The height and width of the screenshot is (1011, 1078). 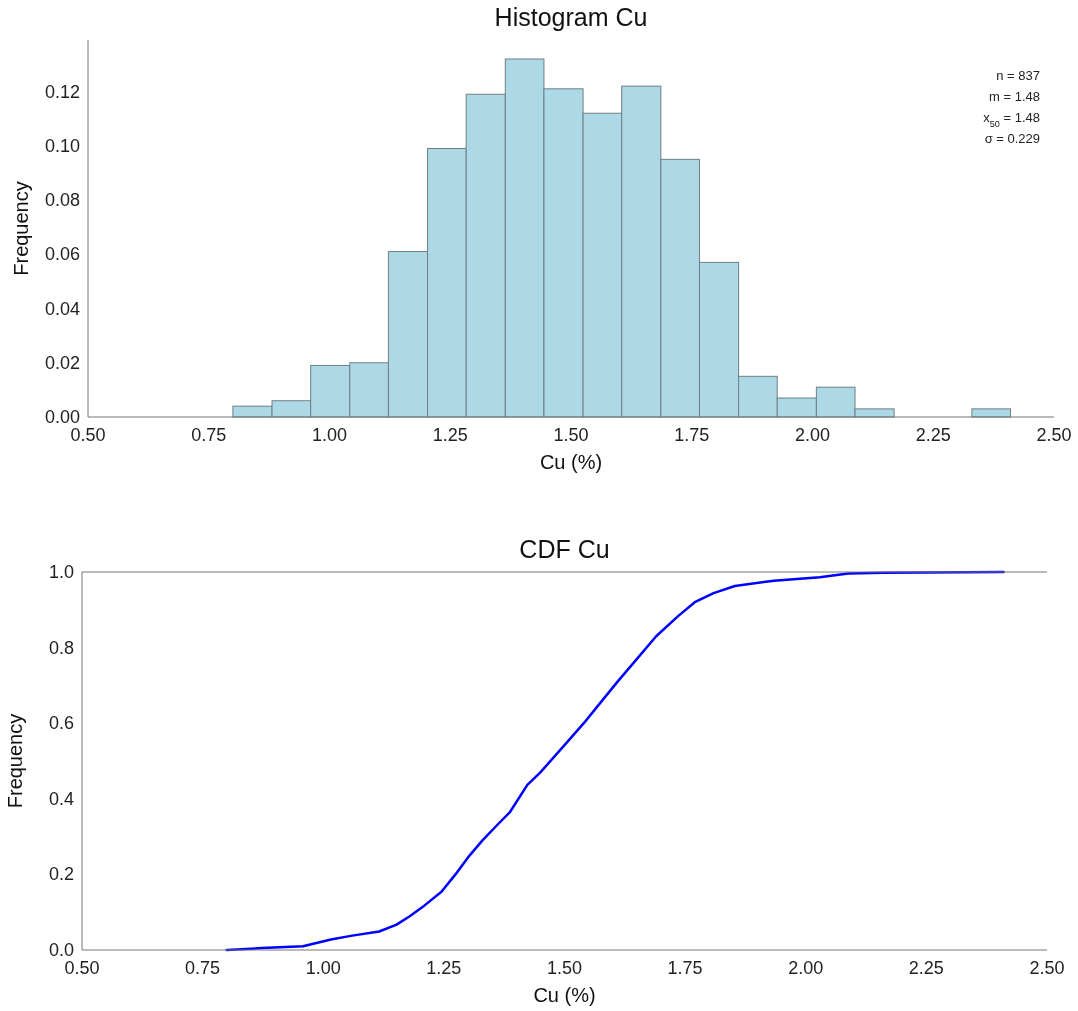 I want to click on y-tick-label: 0.12, so click(x=62, y=91).